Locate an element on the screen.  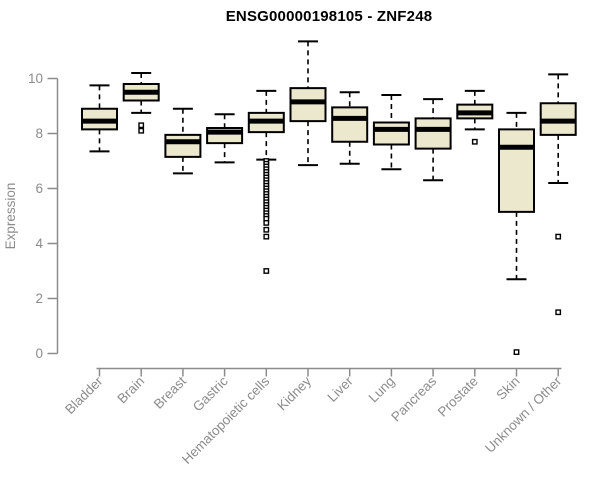
x-category-label-gastric: Gastric is located at coordinates (210, 393).